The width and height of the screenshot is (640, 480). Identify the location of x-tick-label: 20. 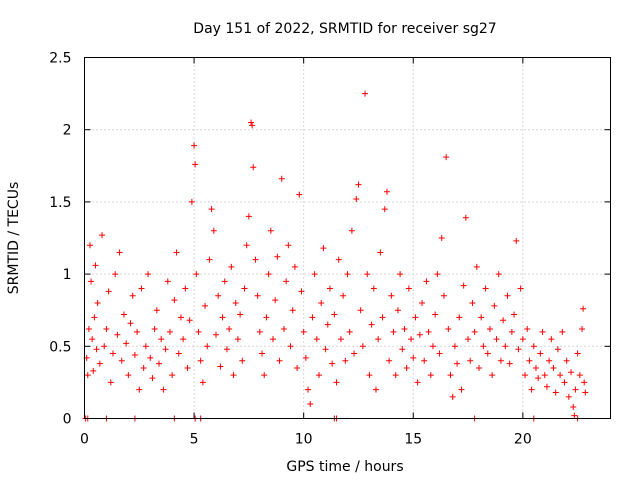
(523, 440).